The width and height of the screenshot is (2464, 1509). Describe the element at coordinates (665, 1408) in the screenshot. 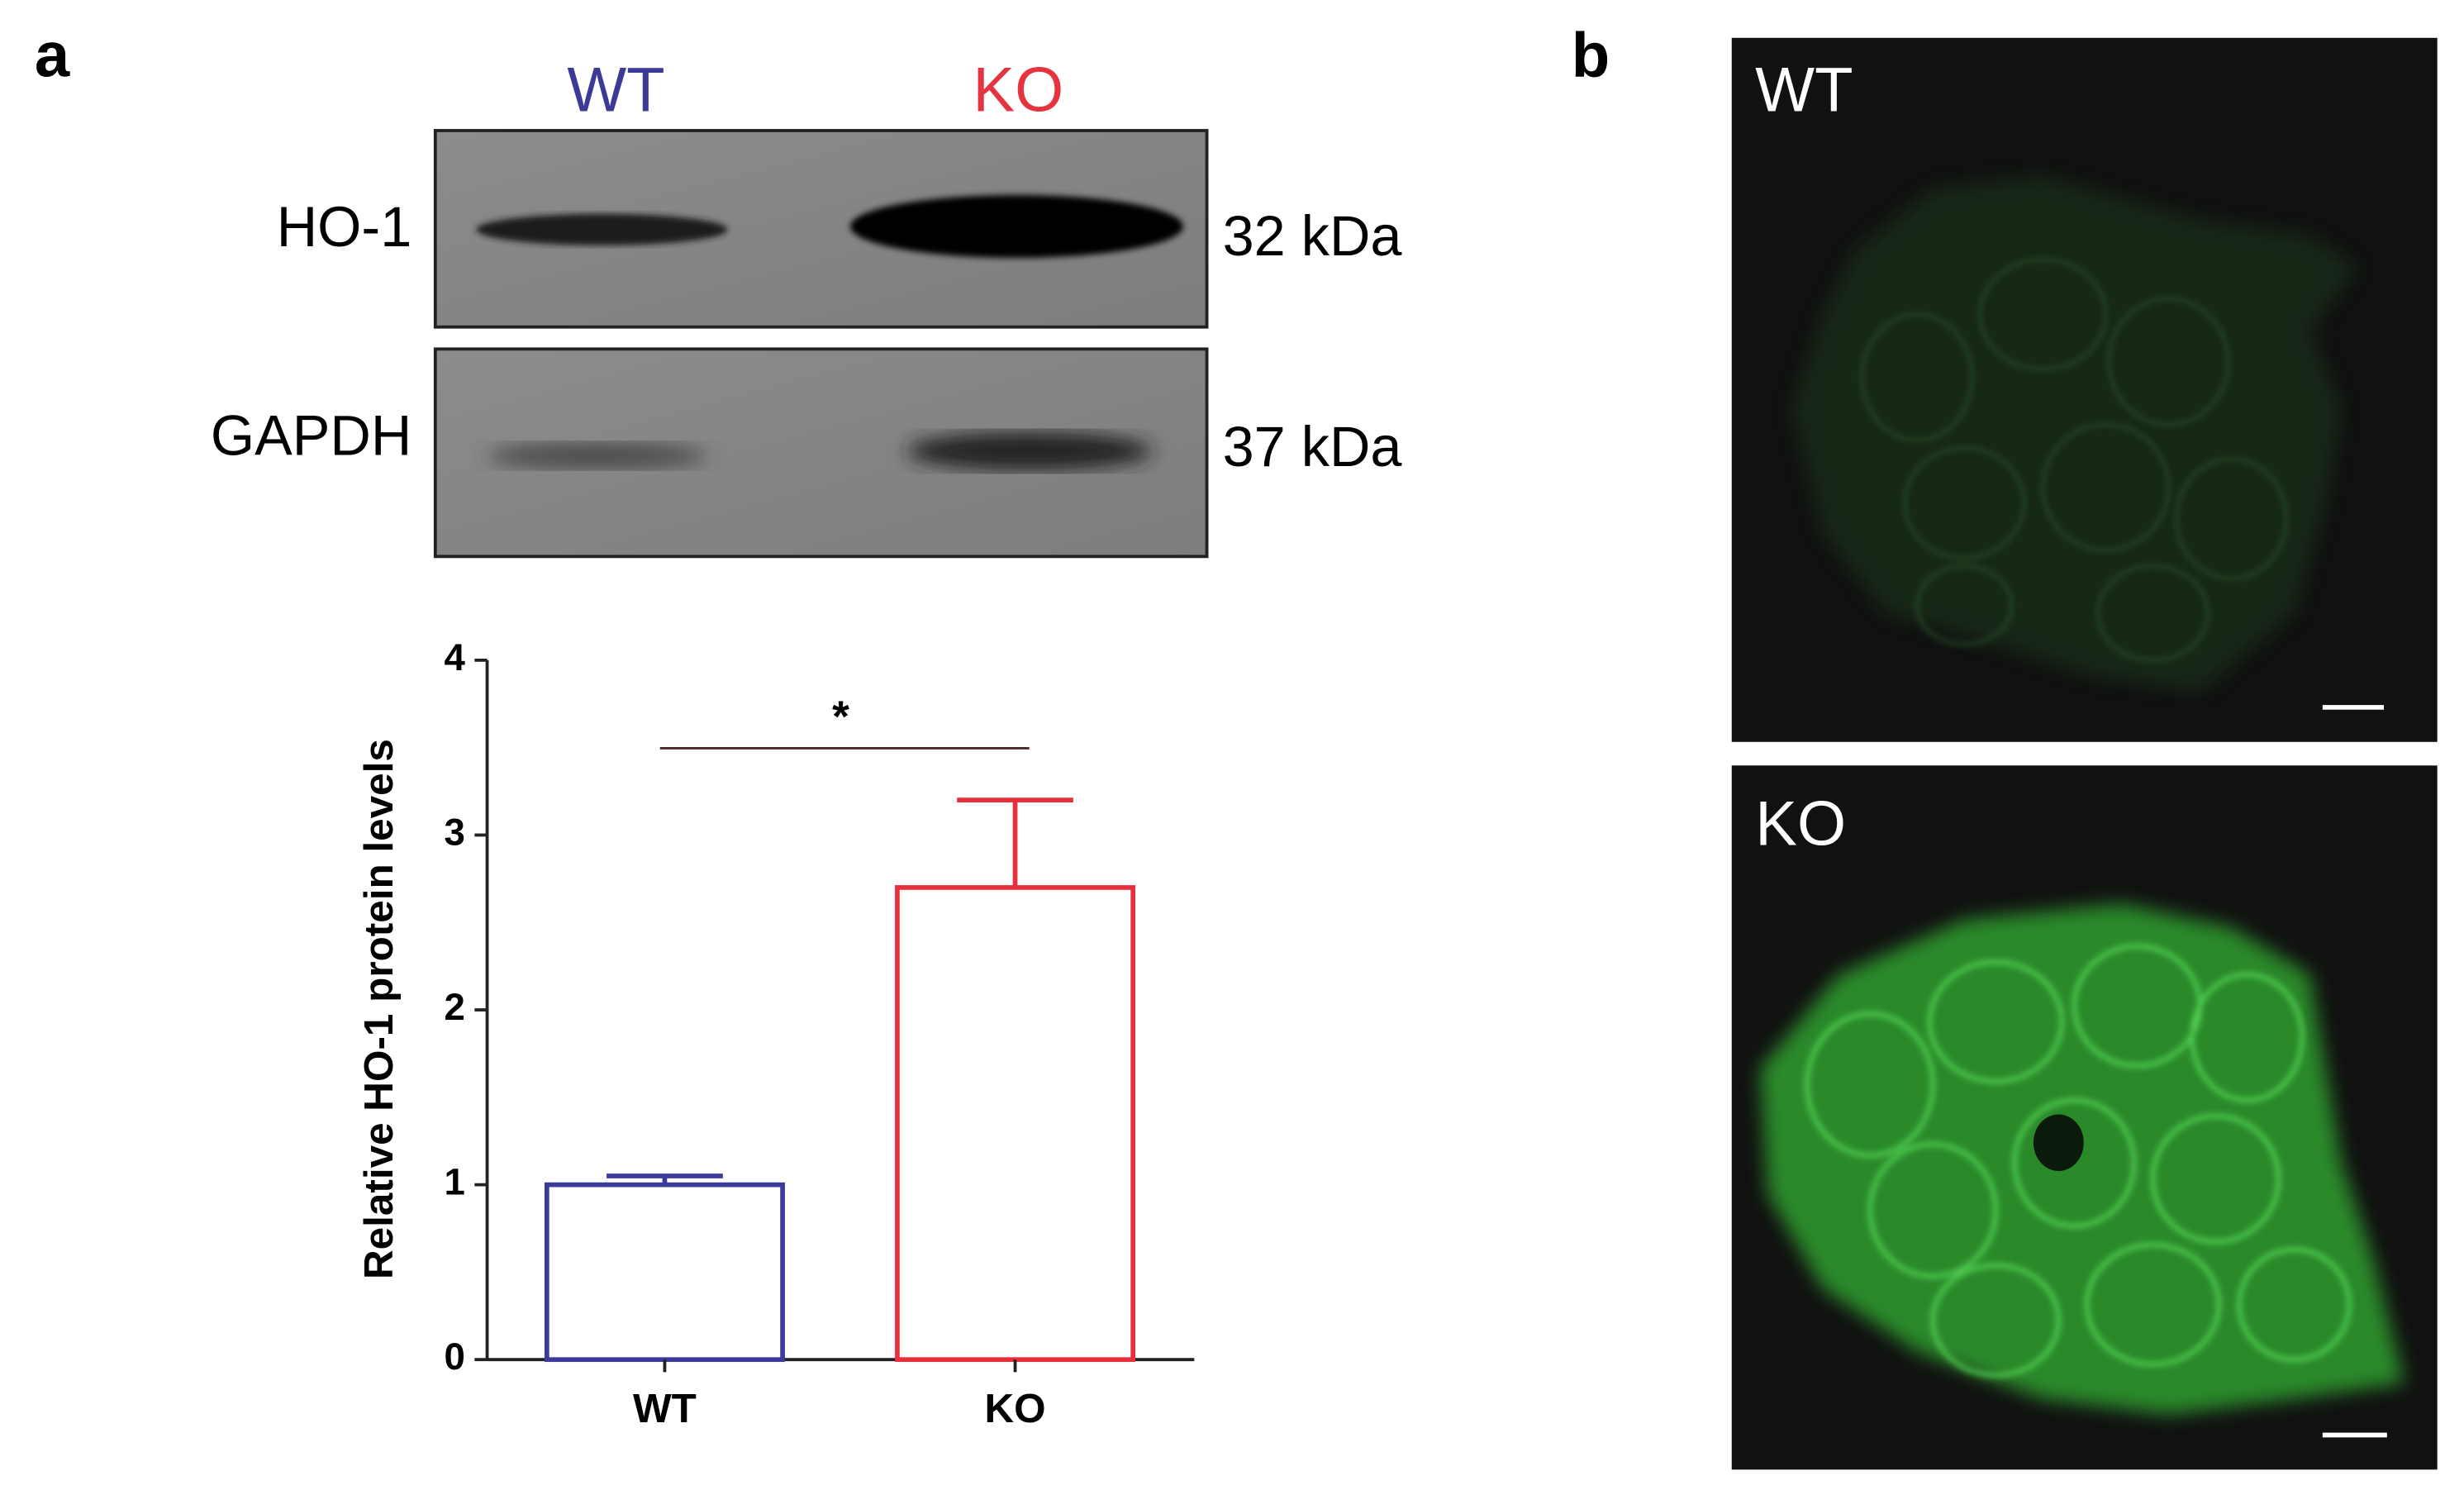

I see `x-tick-label: WT` at that location.